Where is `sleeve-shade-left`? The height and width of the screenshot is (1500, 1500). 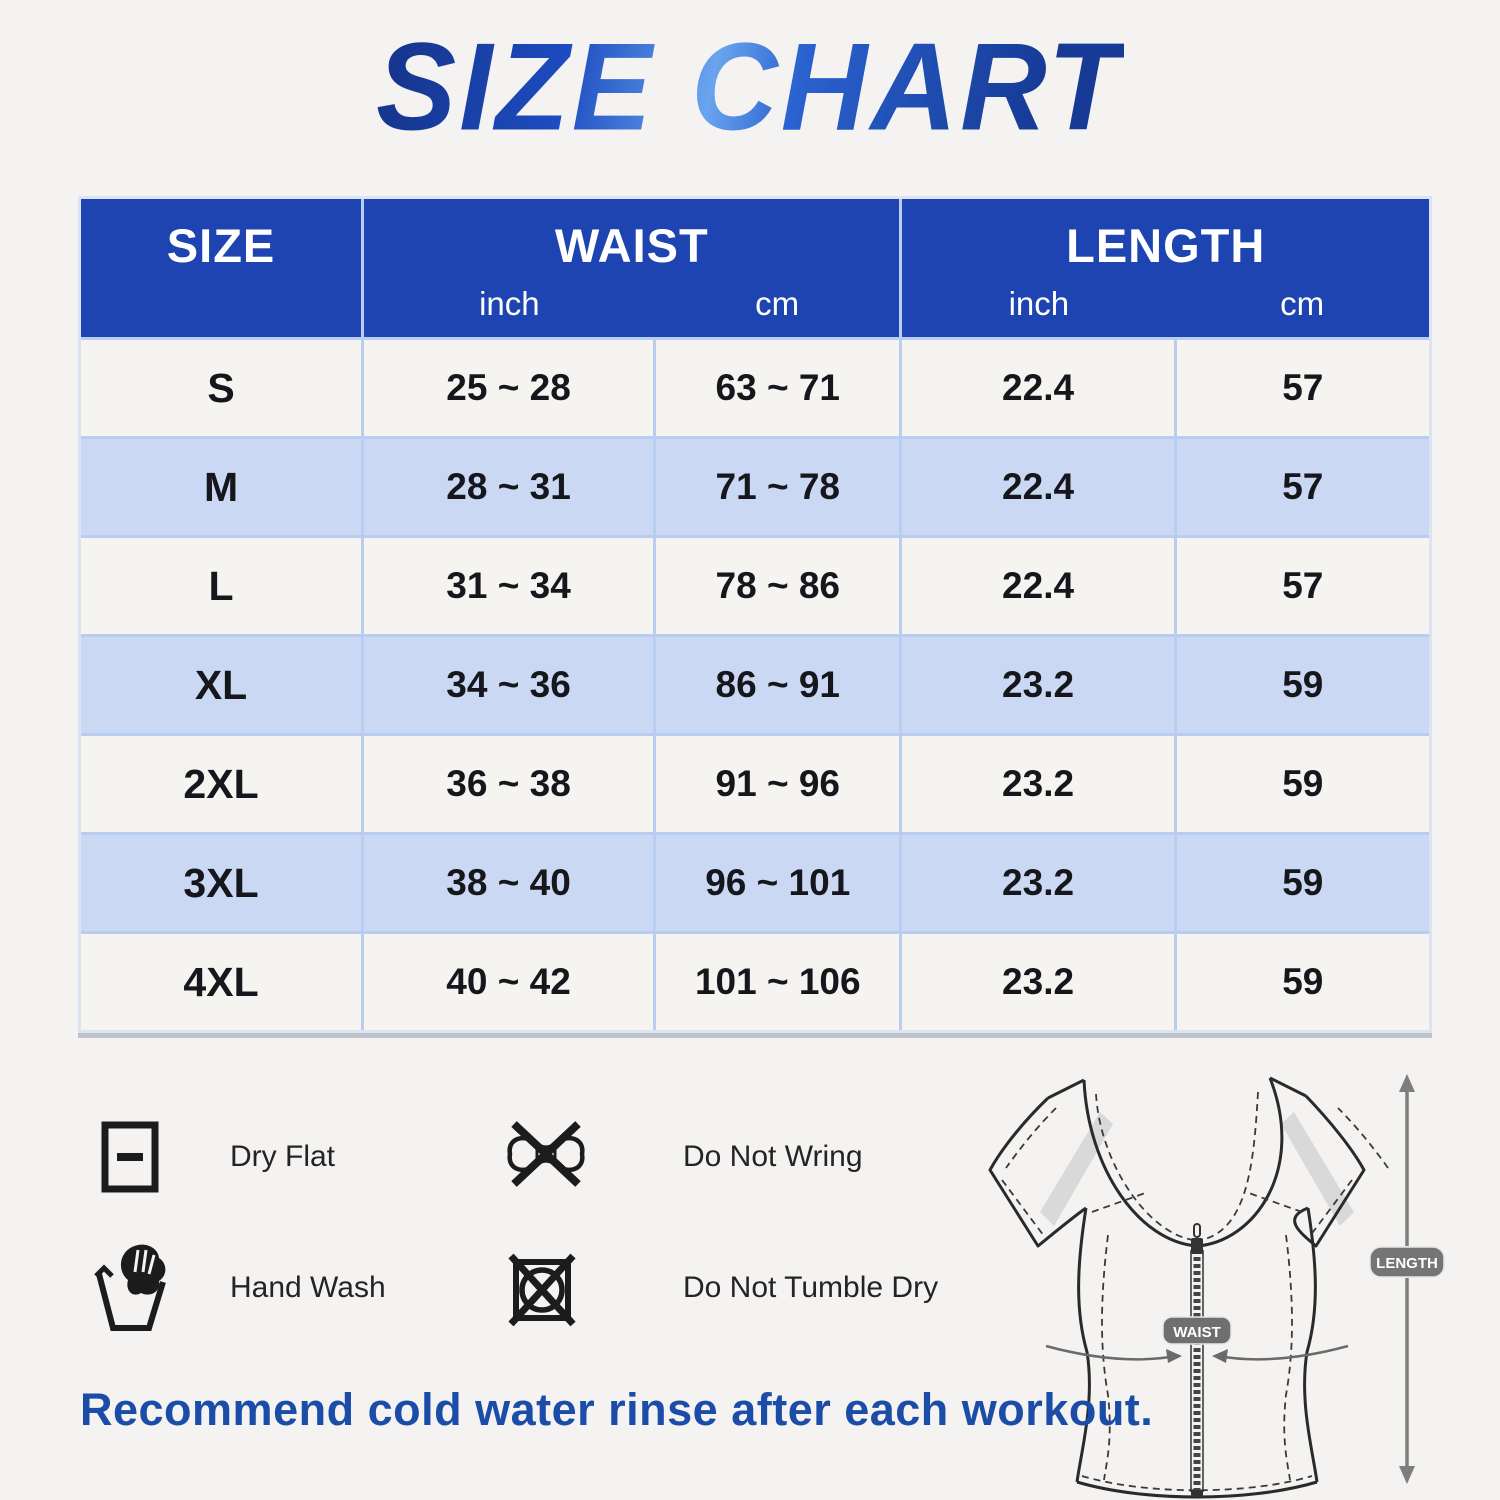
sleeve-shade-left is located at coordinates (1076, 1169).